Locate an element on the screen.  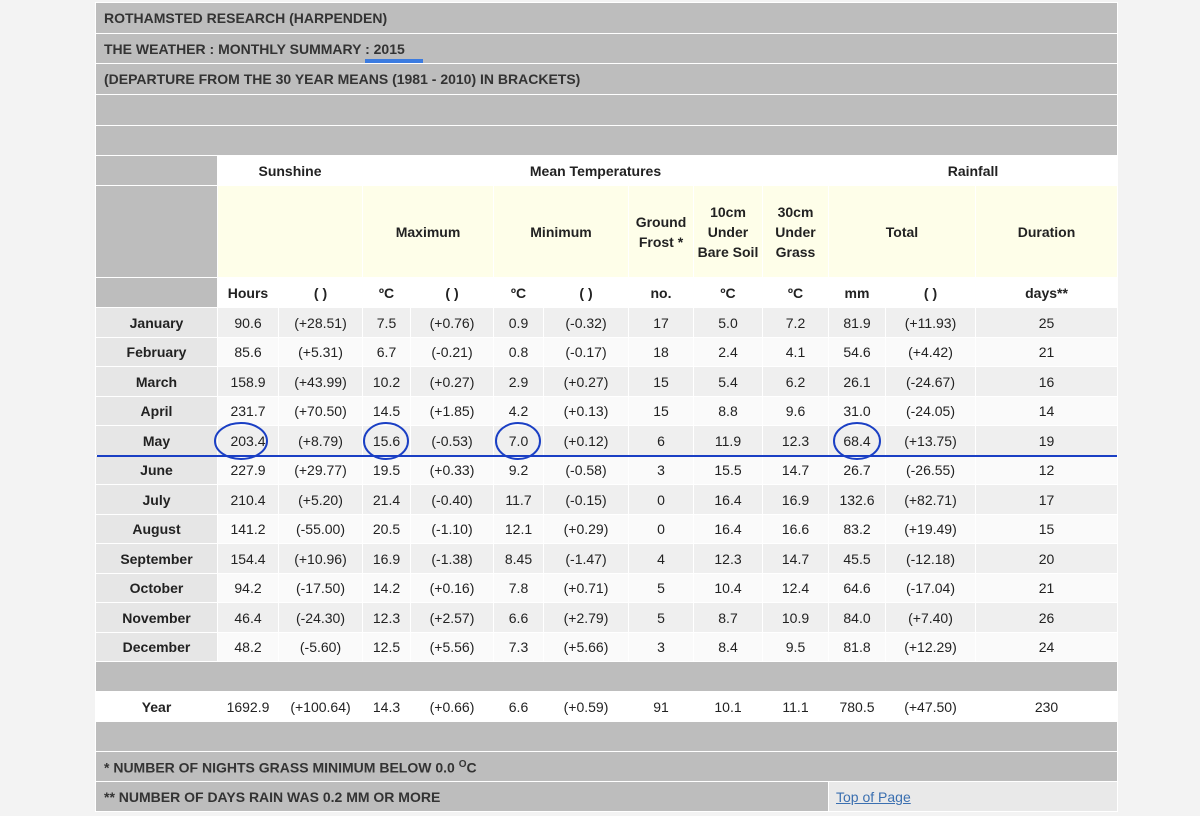
data-cell: 9.5 is located at coordinates (795, 647).